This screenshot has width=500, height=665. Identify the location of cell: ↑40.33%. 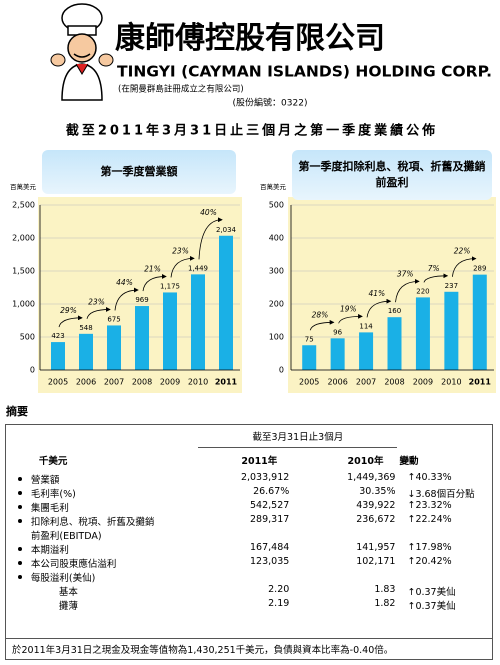
(429, 477).